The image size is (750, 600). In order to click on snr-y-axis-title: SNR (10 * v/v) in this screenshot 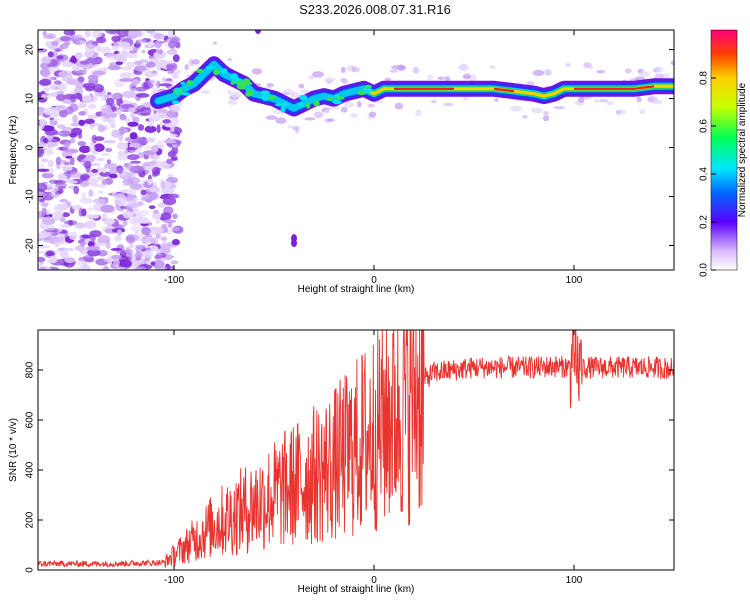, I will do `click(13, 450)`.